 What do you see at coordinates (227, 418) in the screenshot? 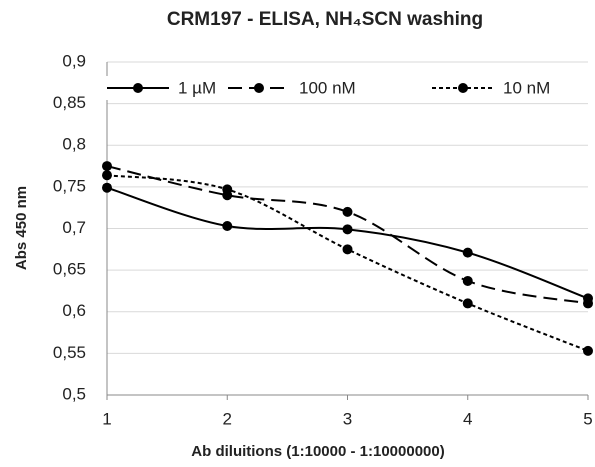
I see `x-tick-label: 2` at bounding box center [227, 418].